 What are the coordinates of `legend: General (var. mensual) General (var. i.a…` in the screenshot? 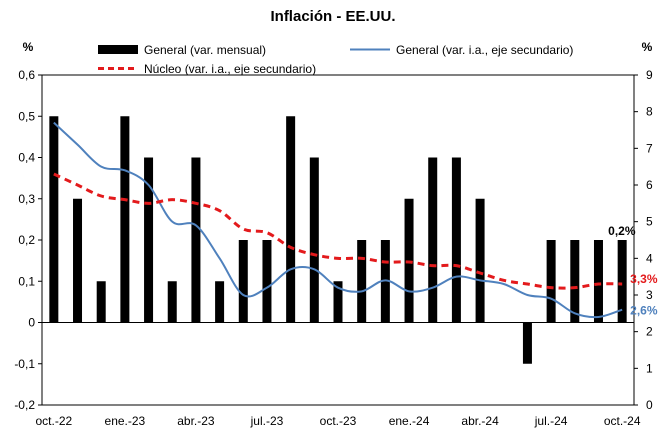 It's located at (335, 59).